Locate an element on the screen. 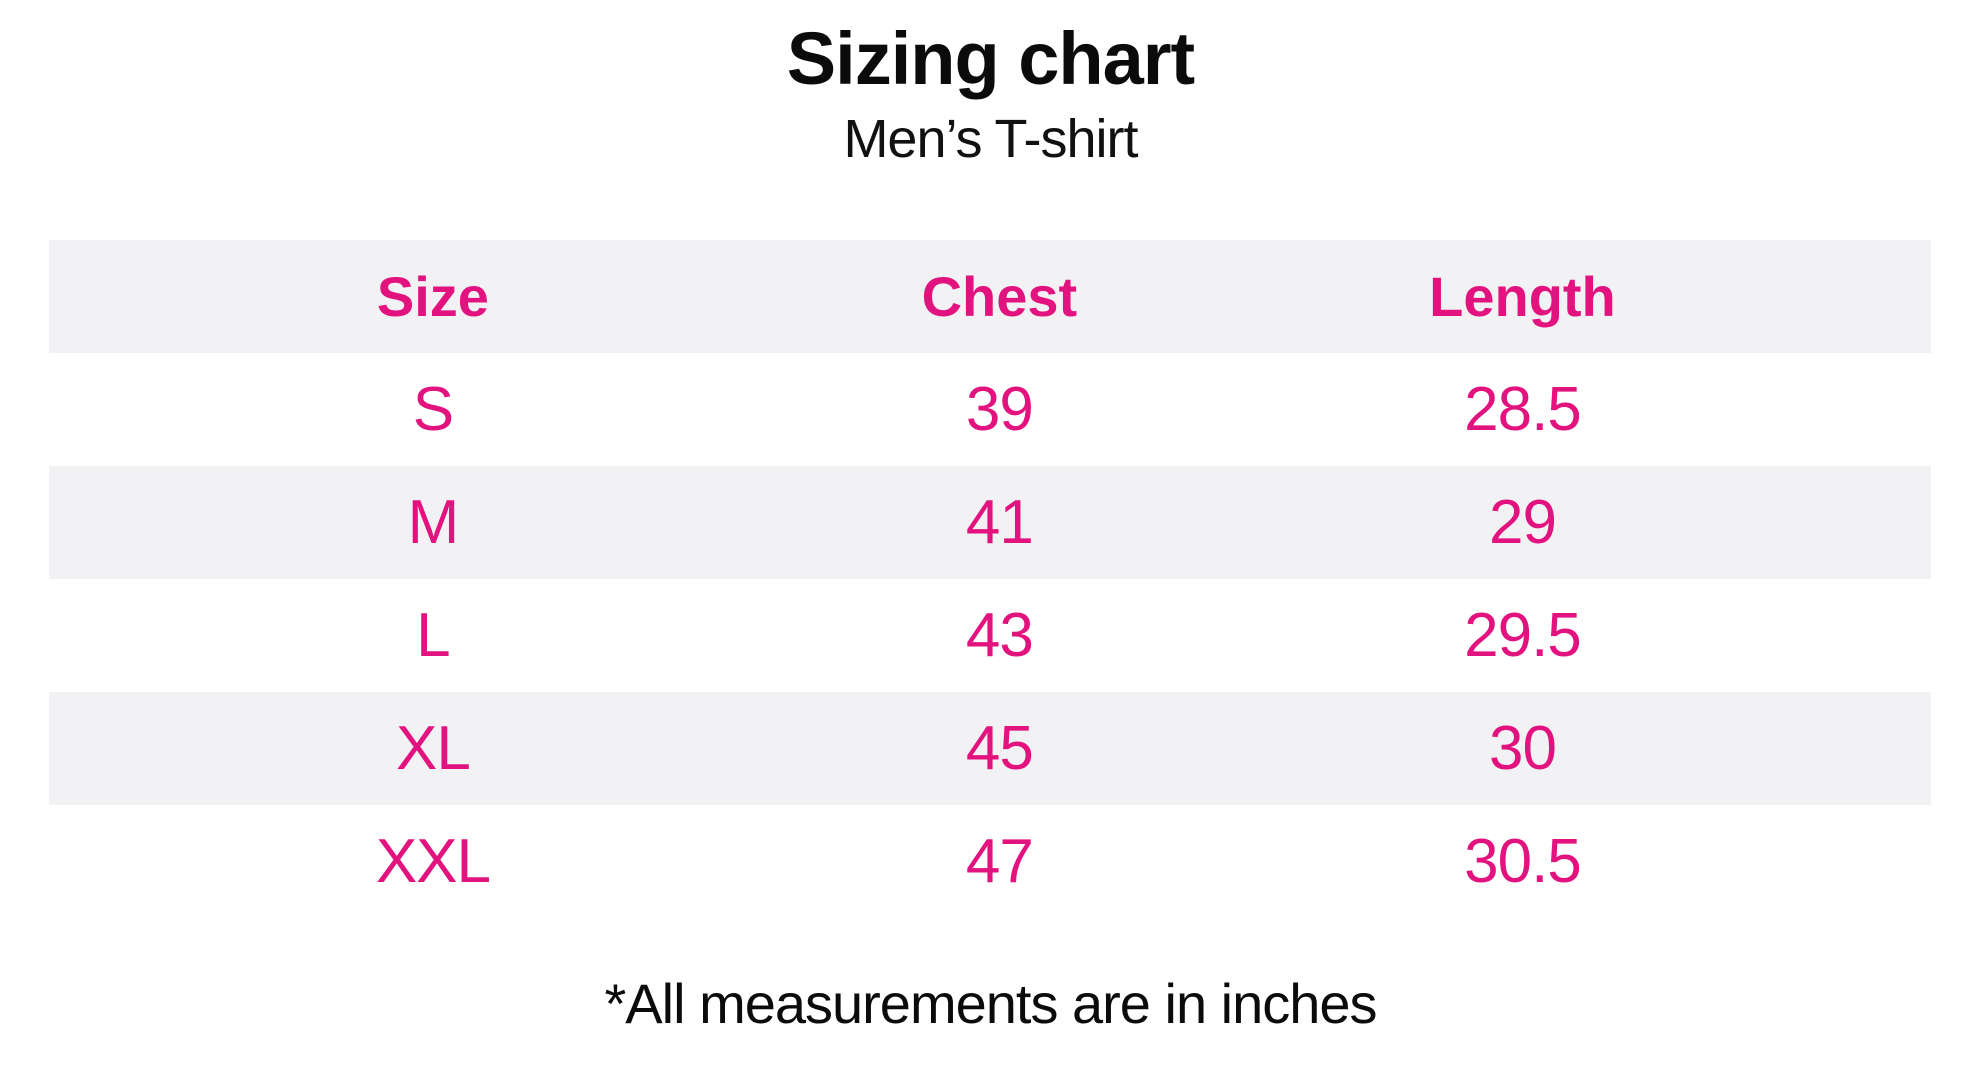 The width and height of the screenshot is (1981, 1083). cell-chest: 45 is located at coordinates (999, 748).